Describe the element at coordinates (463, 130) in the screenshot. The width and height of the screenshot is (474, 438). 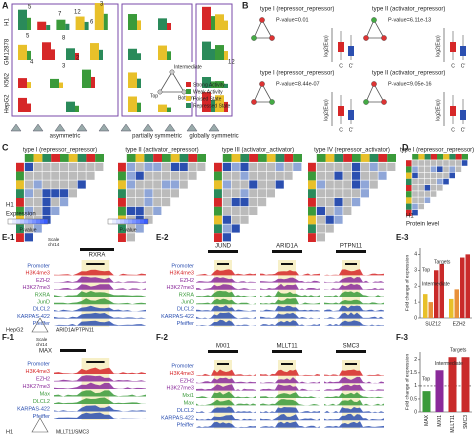
I see `group-label: C'` at that location.